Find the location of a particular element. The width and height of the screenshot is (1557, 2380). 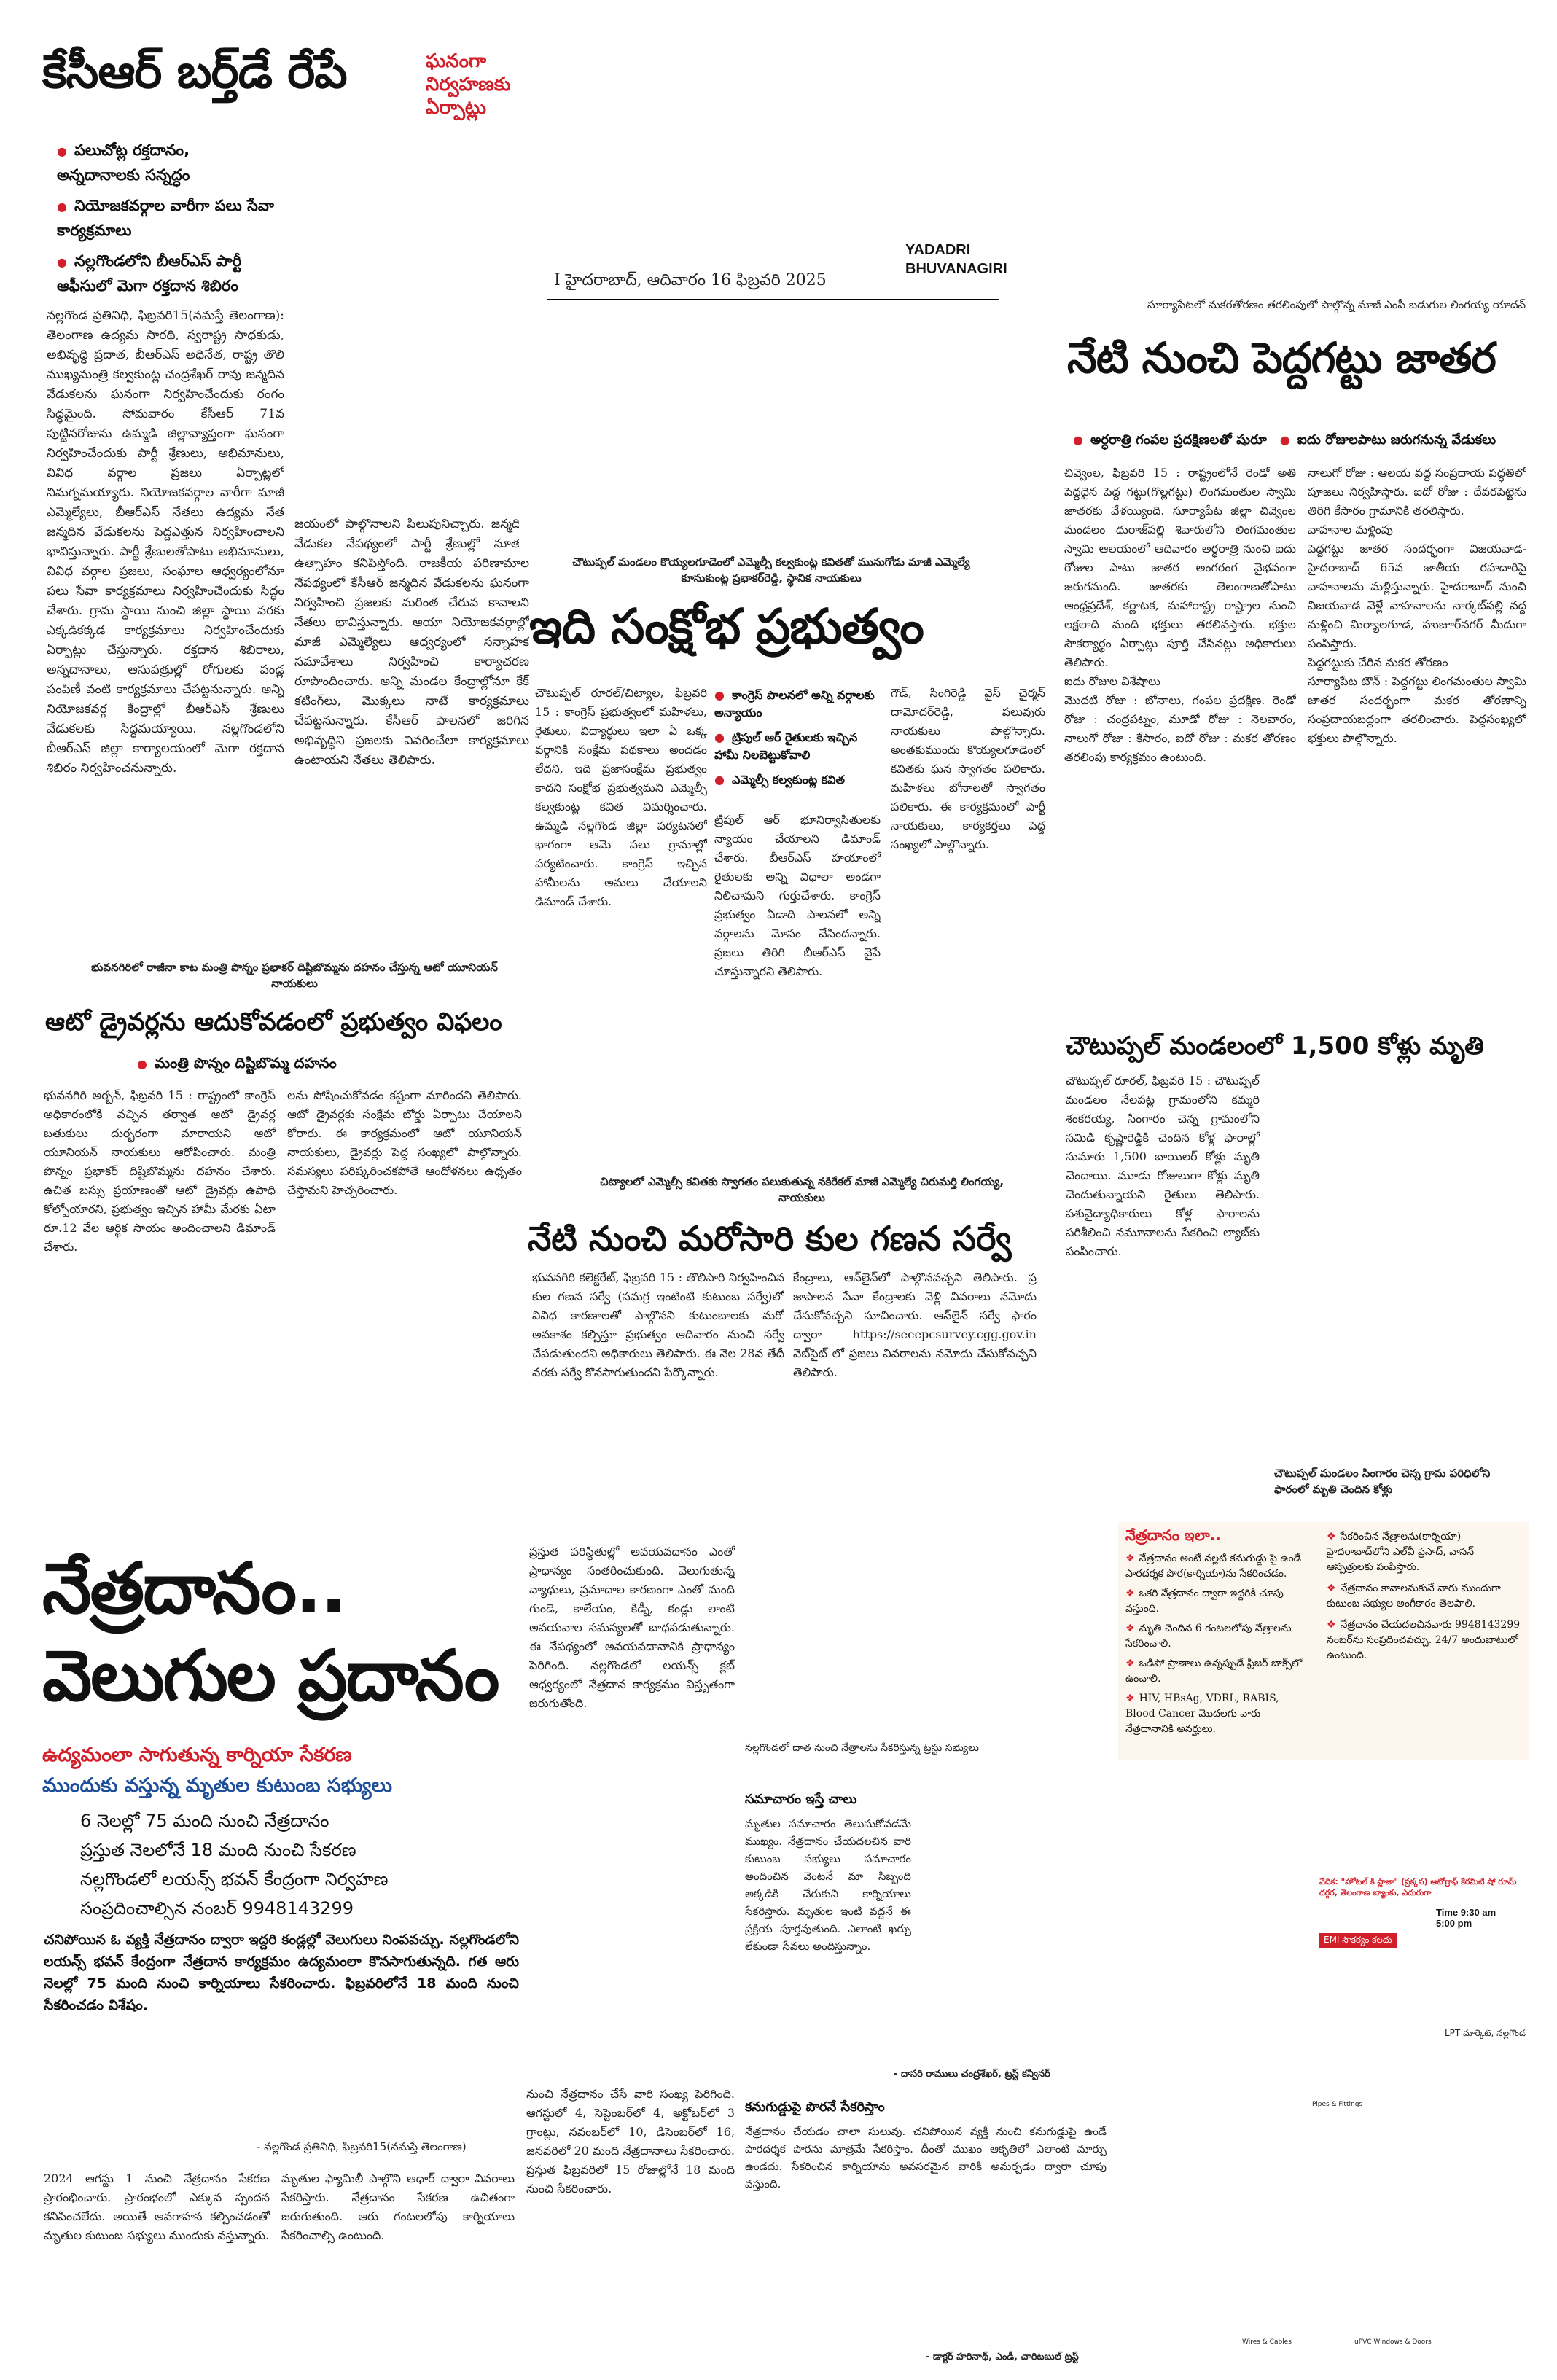

story4-bullet: మంత్రి పొన్నం దిష్టిబొమ్మ దహనం is located at coordinates (237, 1063).